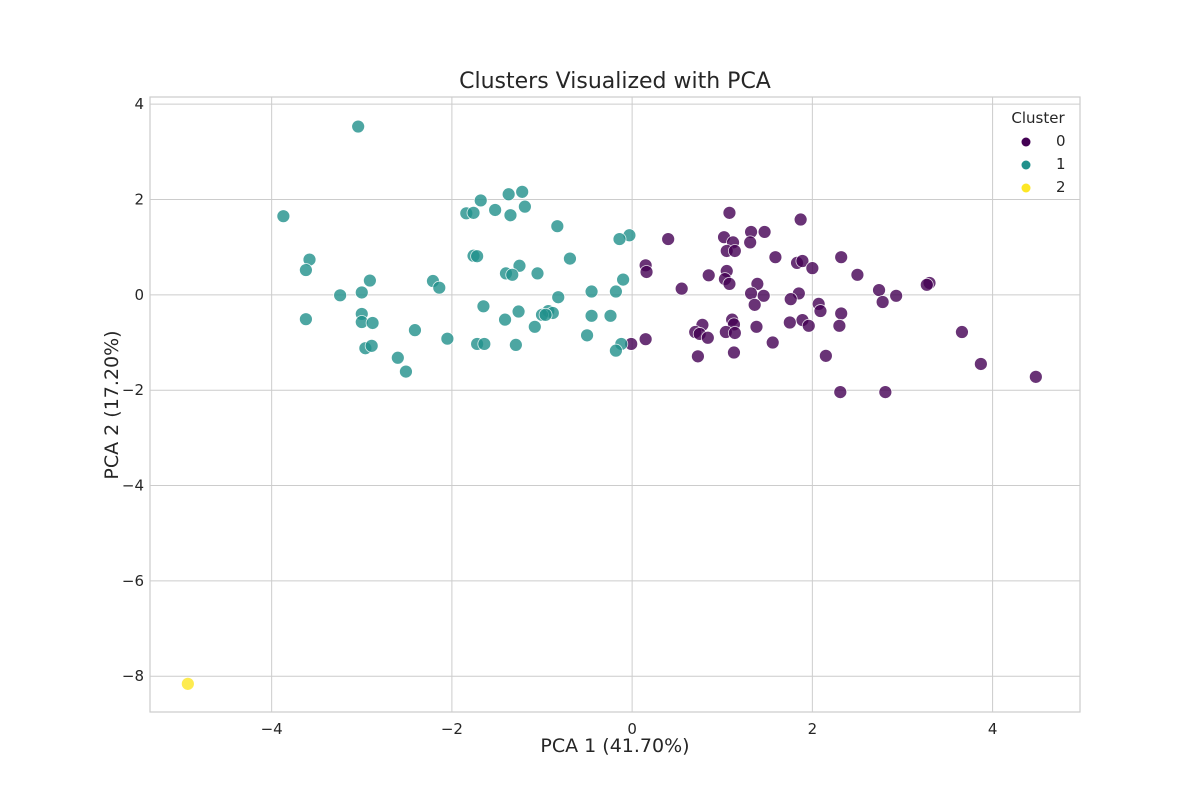  Describe the element at coordinates (1038, 152) in the screenshot. I see `legend: Cluster 0 1 2` at that location.